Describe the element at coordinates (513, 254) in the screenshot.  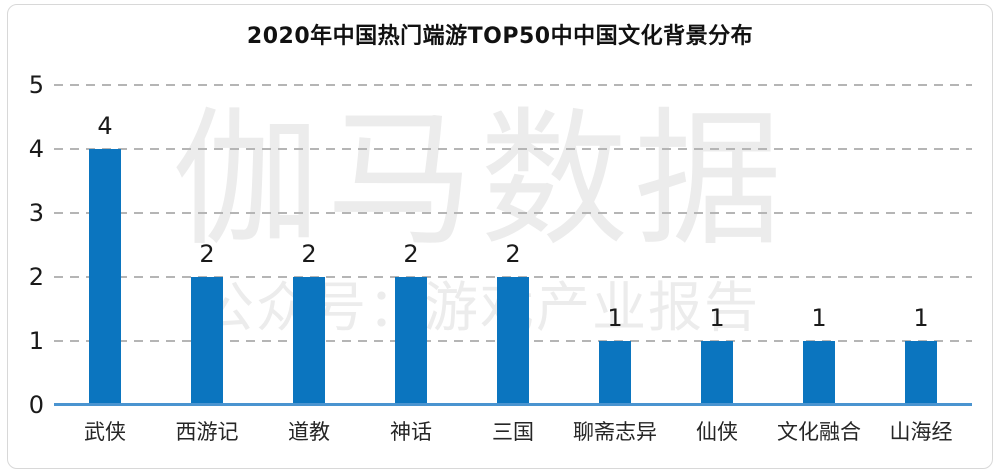
I see `bar-value-label-三国: 2` at that location.